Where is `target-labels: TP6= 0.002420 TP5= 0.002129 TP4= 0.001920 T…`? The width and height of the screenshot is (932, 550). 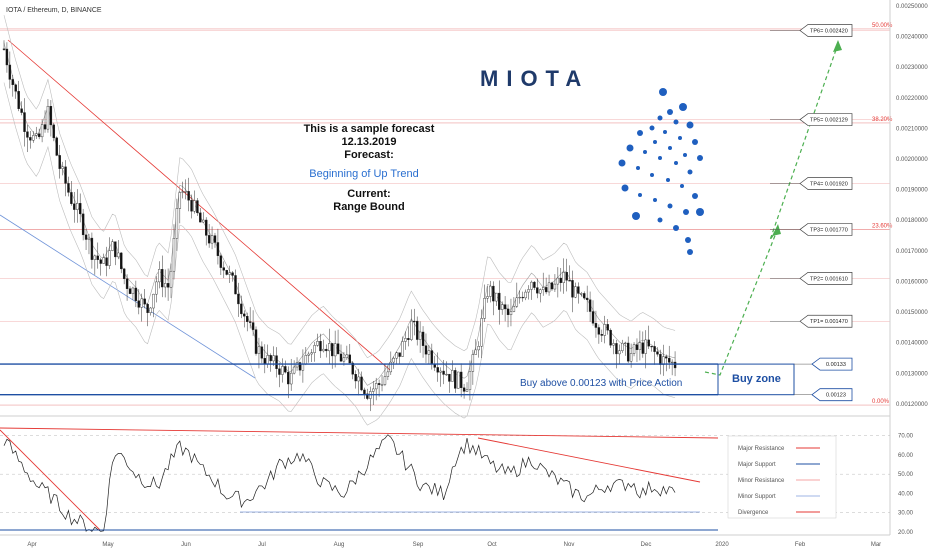 target-labels: TP6= 0.002420 TP5= 0.002129 TP4= 0.001920 T… is located at coordinates (811, 176).